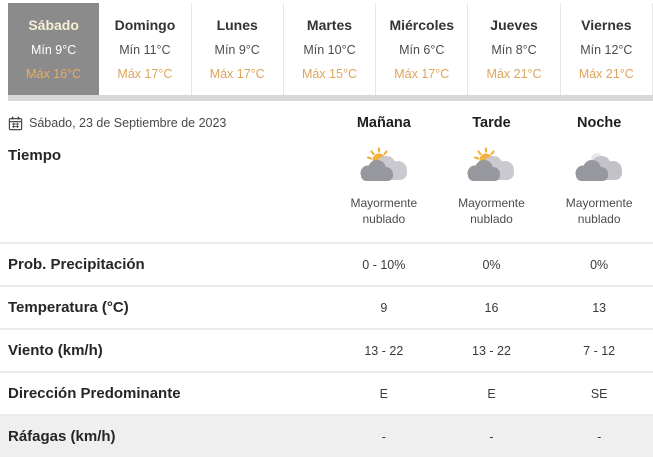 The image size is (653, 459). Describe the element at coordinates (599, 307) in the screenshot. I see `cell-value: 13` at that location.